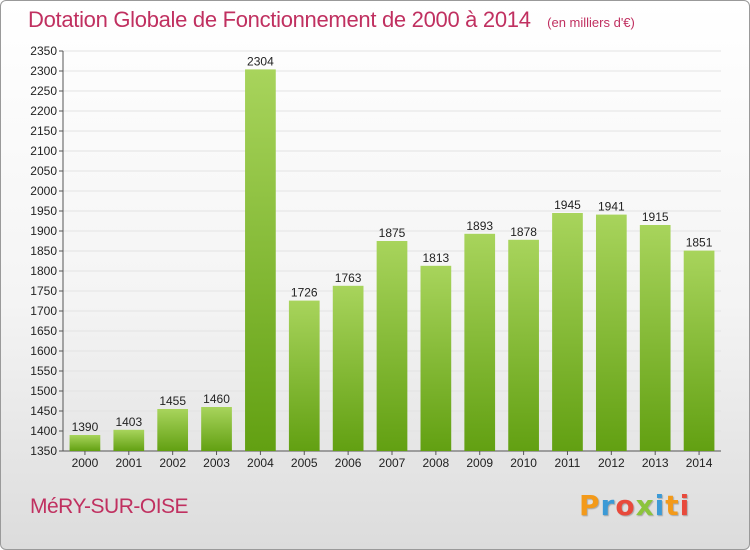 This screenshot has height=550, width=750. I want to click on y-tick-label: 2300, so click(43, 71).